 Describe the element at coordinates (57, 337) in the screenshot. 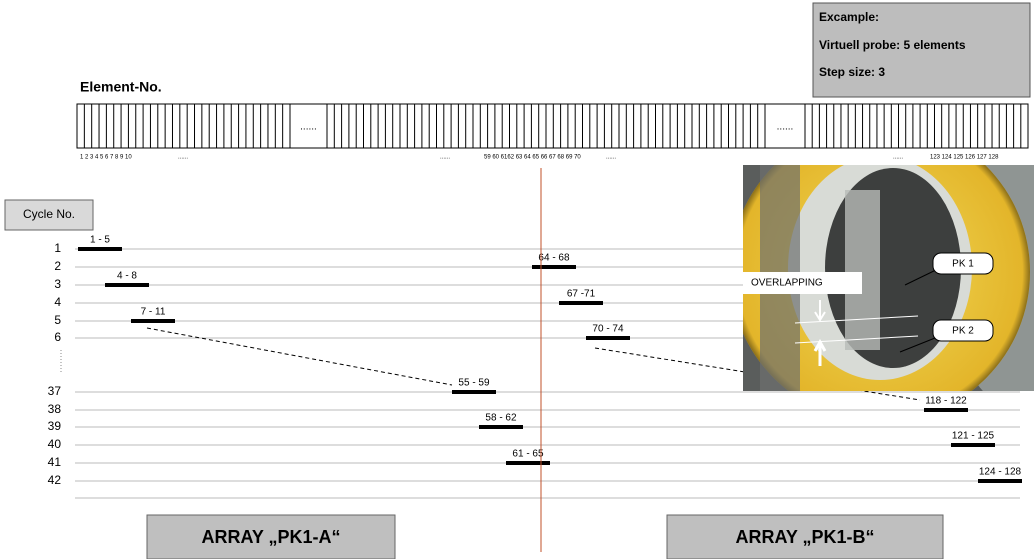

I see `cycle-label: 6` at that location.